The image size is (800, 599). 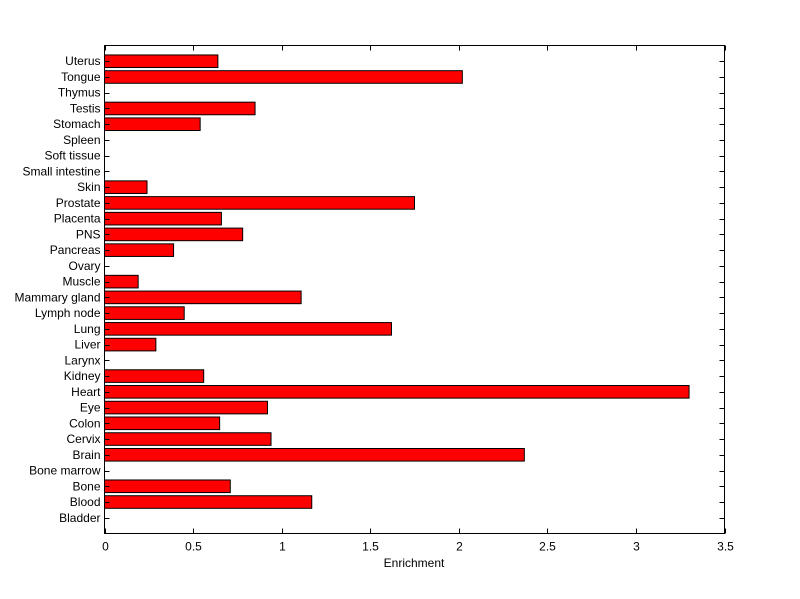 I want to click on y-tick-label: Liver, so click(x=87, y=345).